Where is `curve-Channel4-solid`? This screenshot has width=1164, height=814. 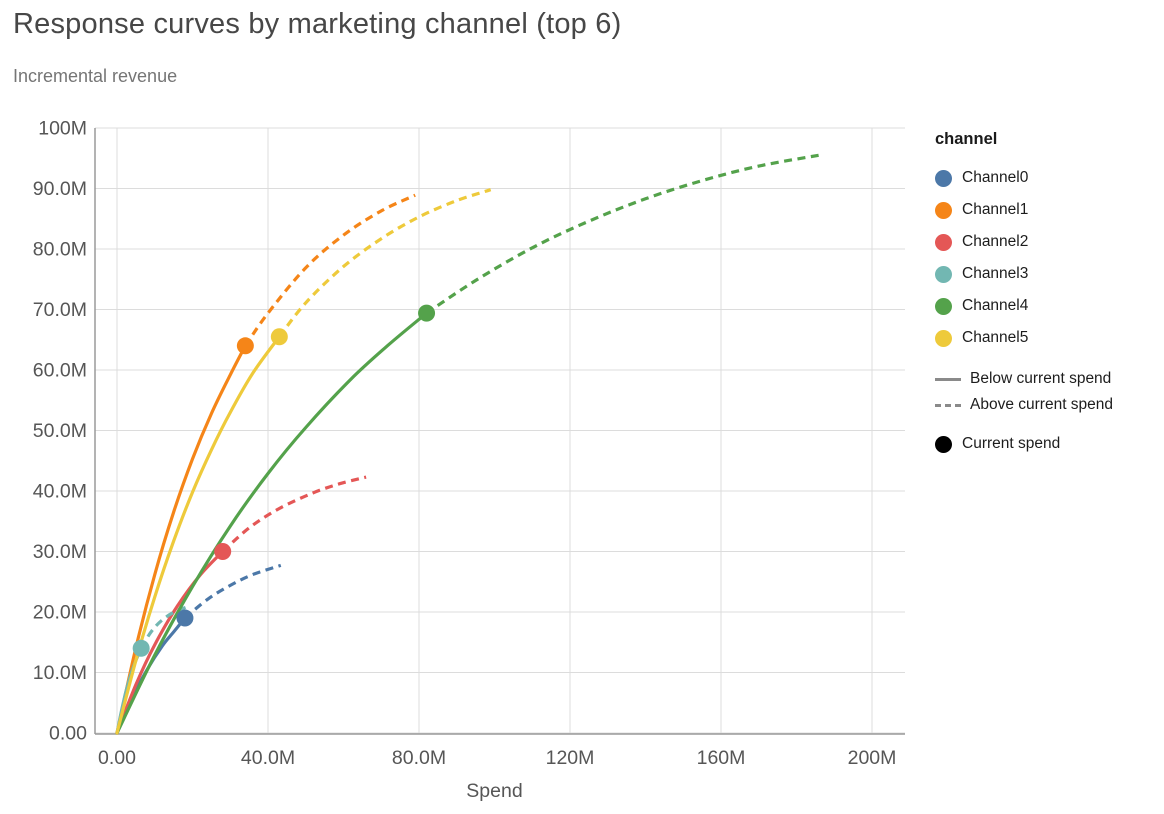 curve-Channel4-solid is located at coordinates (272, 523).